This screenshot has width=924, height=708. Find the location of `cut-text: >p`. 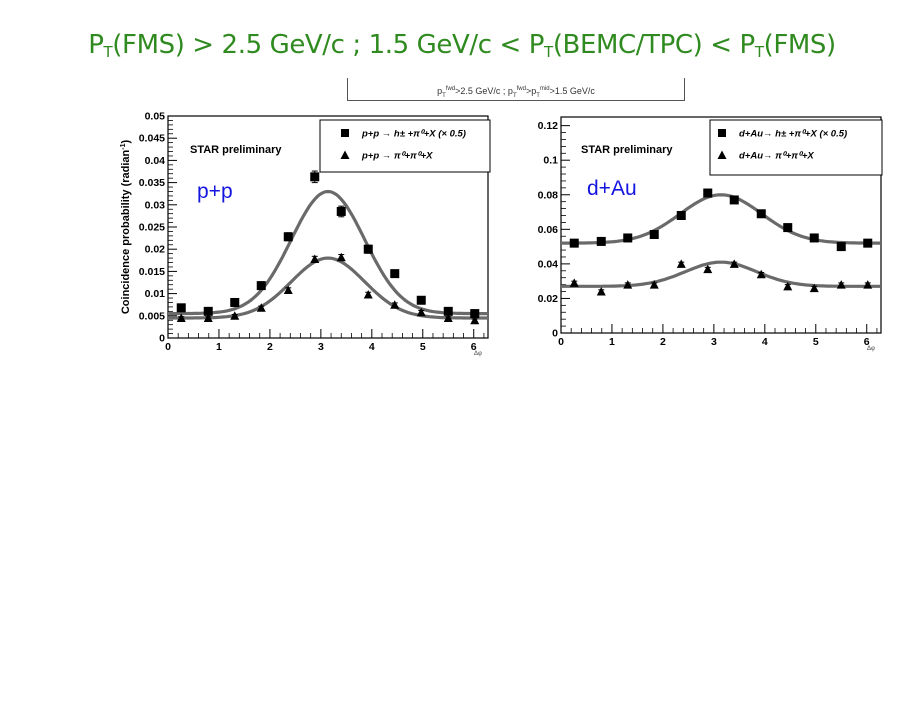

cut-text: >p is located at coordinates (531, 91).